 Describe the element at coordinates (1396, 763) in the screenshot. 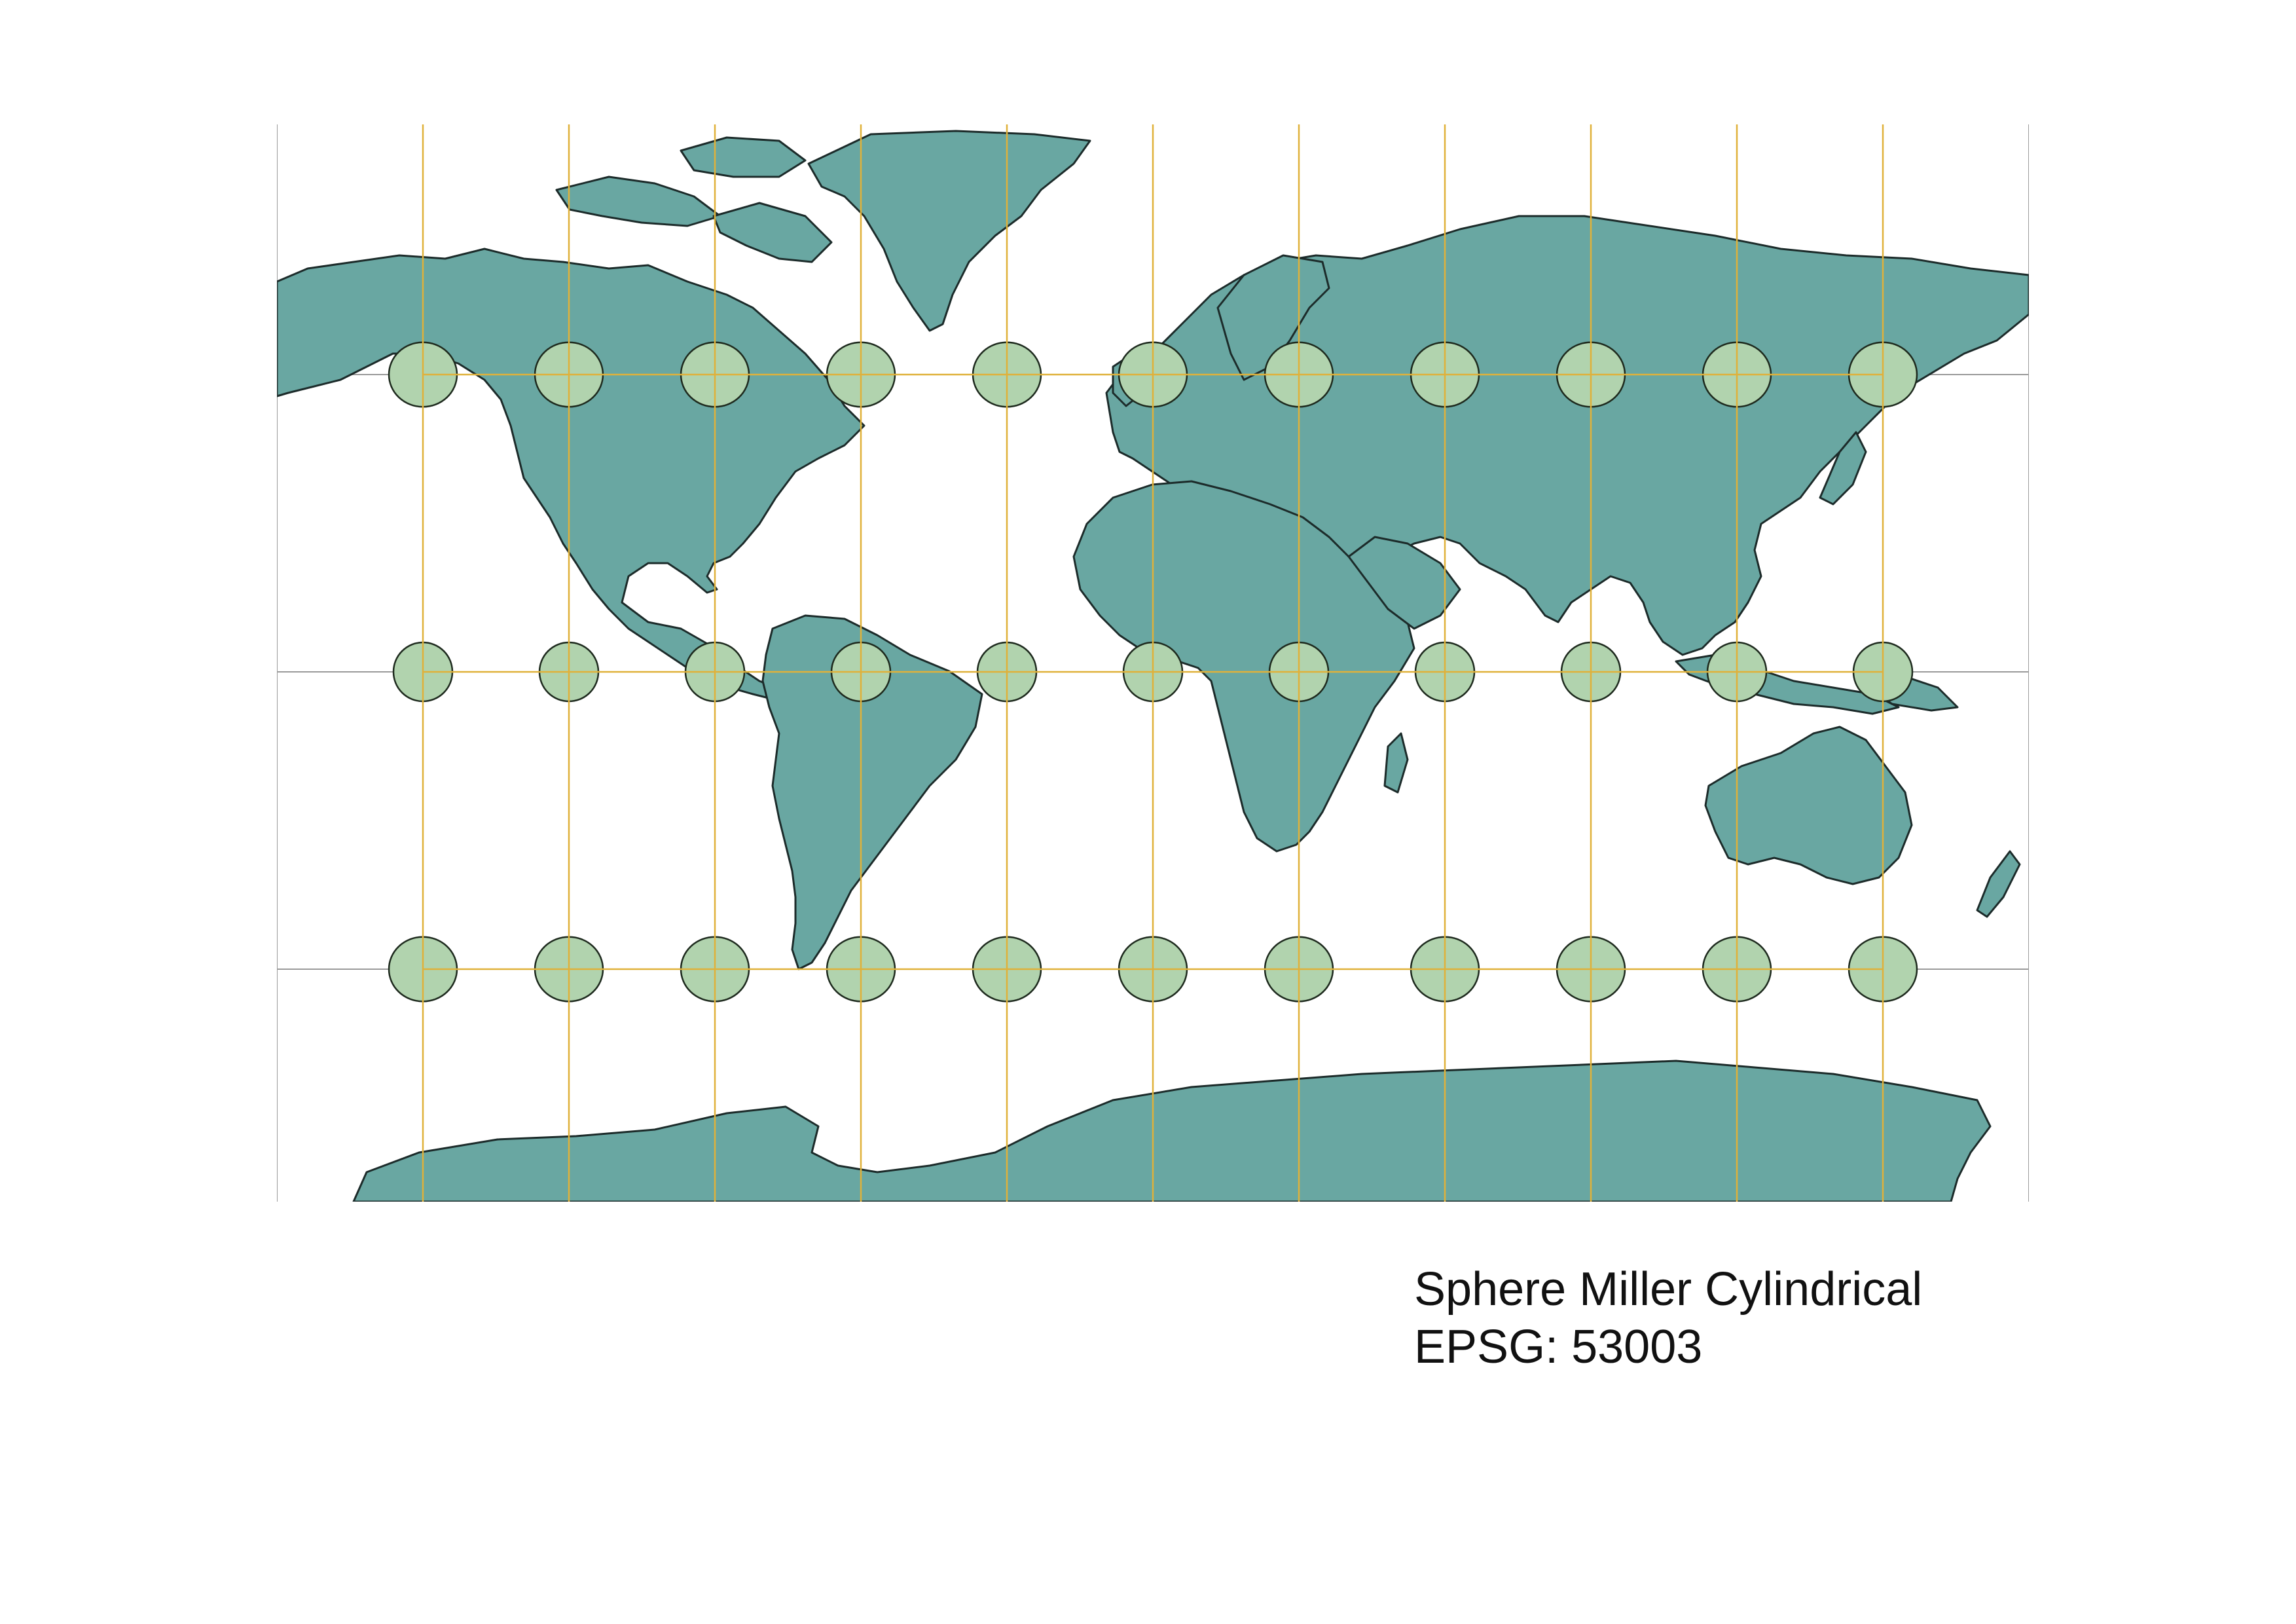

I see `land-madagascar` at that location.